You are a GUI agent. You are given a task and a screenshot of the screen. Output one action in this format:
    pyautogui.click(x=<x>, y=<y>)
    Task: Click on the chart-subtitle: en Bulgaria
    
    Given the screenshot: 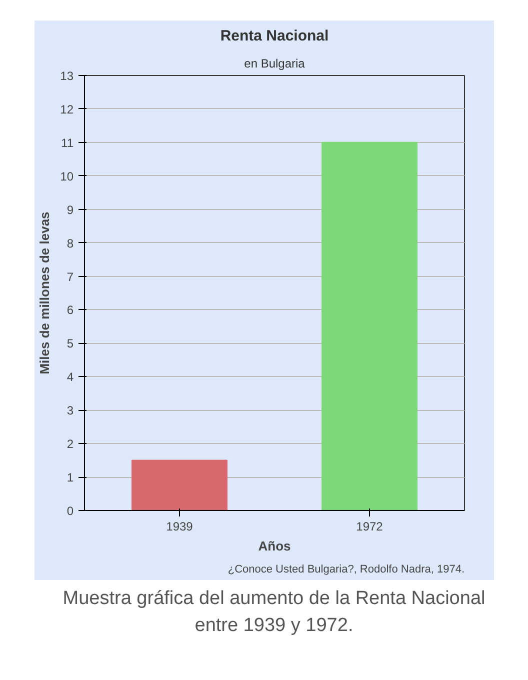 What is the action you would take?
    pyautogui.click(x=275, y=63)
    